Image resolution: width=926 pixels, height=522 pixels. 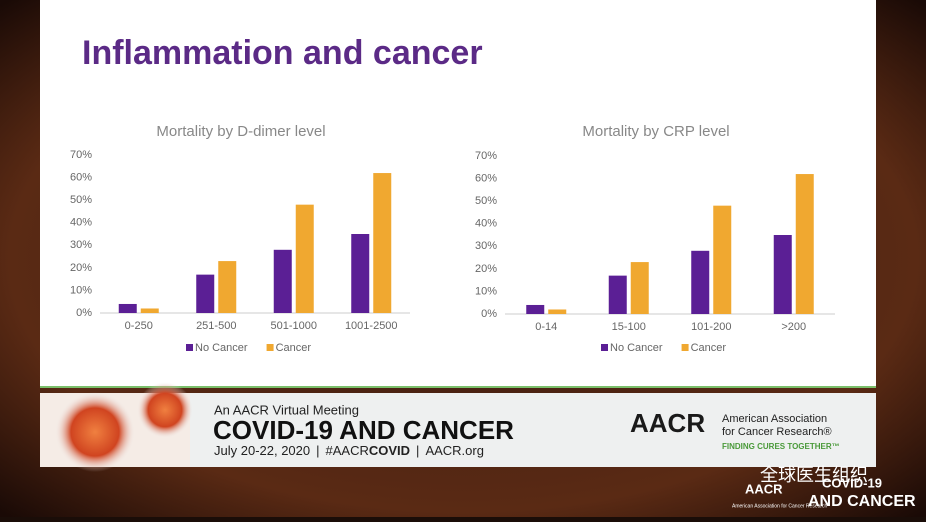 I want to click on chart-title: Mortality by D-dimer level, so click(x=240, y=131).